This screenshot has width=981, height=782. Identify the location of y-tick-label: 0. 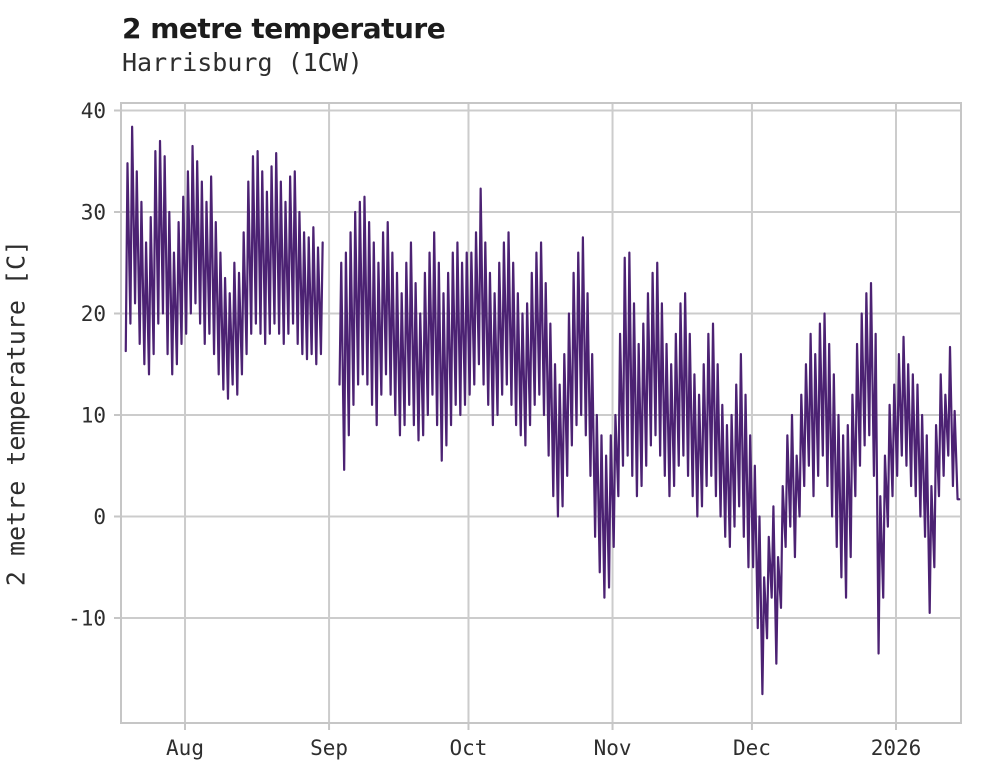
(99, 517).